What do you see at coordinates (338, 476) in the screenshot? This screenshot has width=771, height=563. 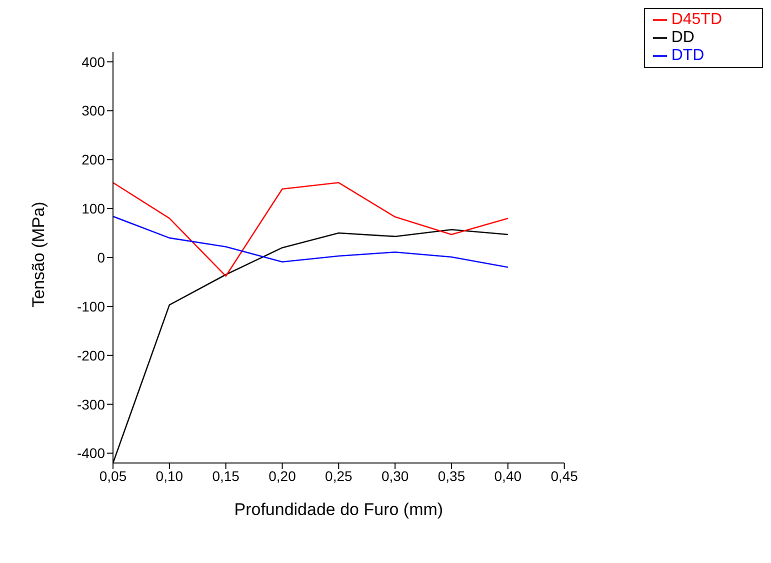 I see `x-tick-label: 0,25` at bounding box center [338, 476].